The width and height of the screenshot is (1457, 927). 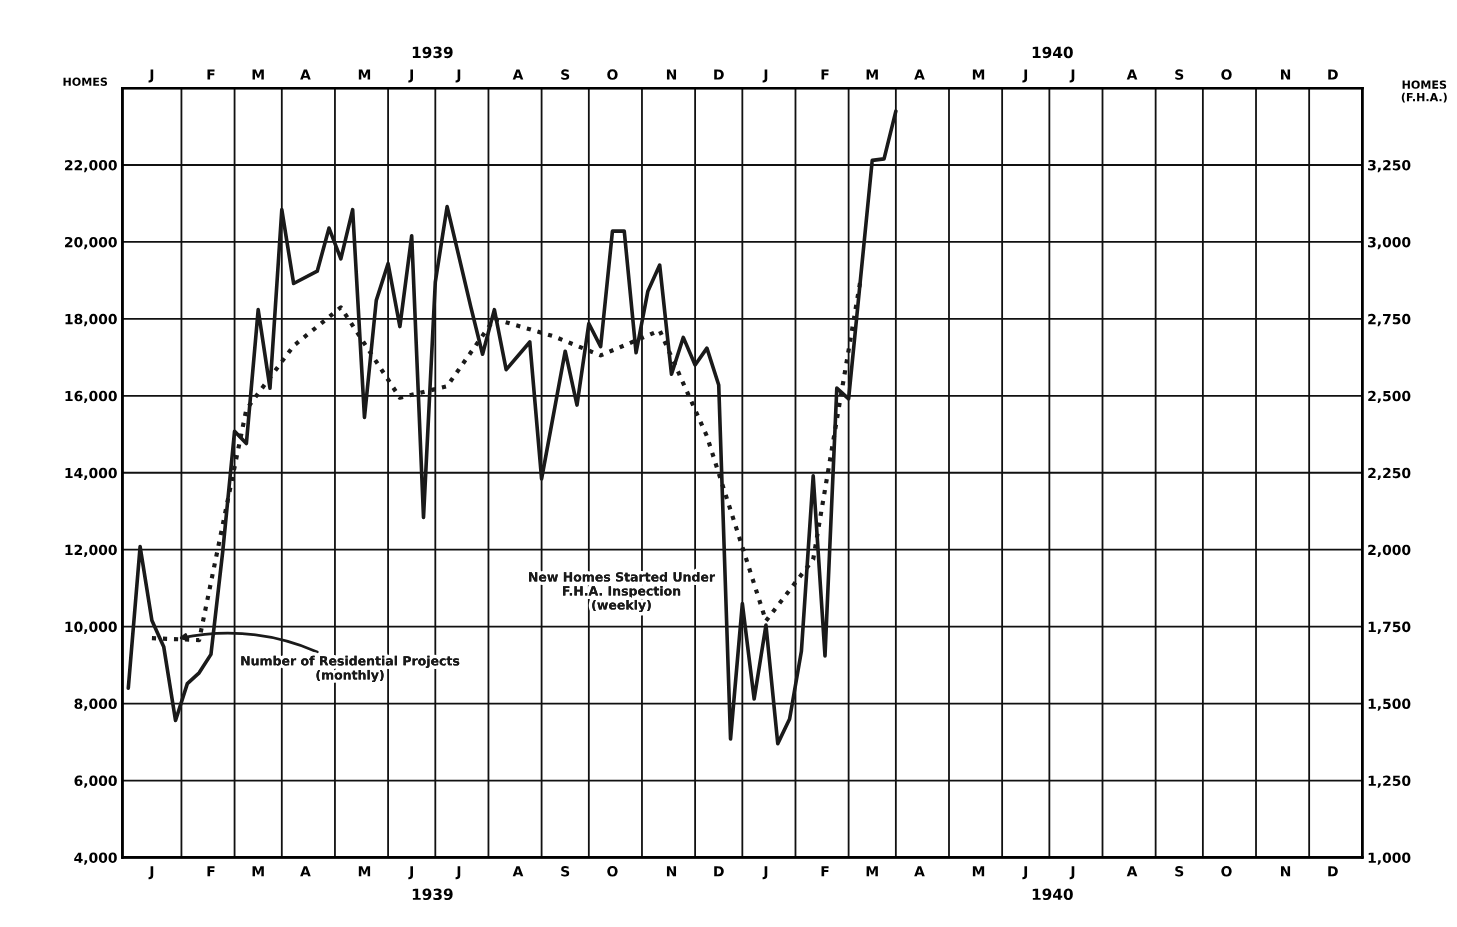 I want to click on y-tick-label: 4,000, so click(x=95, y=858).